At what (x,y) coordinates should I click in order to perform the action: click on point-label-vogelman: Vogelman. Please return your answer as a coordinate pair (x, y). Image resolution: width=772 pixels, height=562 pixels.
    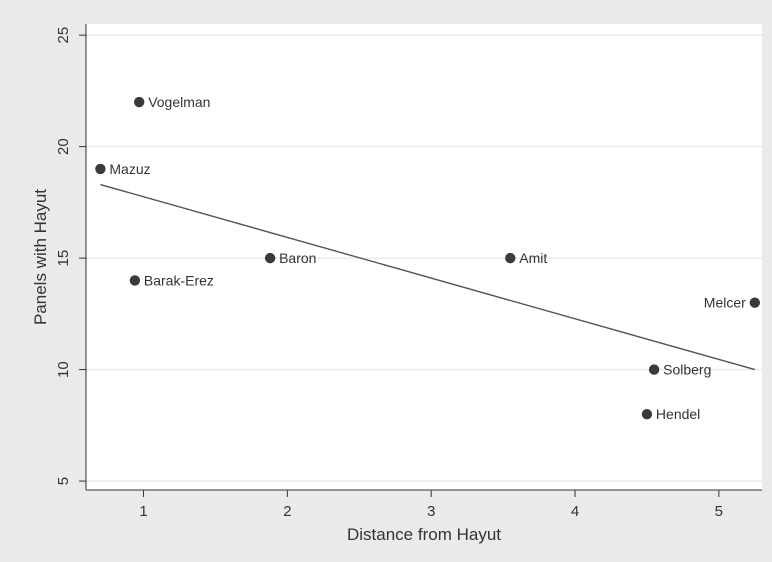
    Looking at the image, I should click on (179, 102).